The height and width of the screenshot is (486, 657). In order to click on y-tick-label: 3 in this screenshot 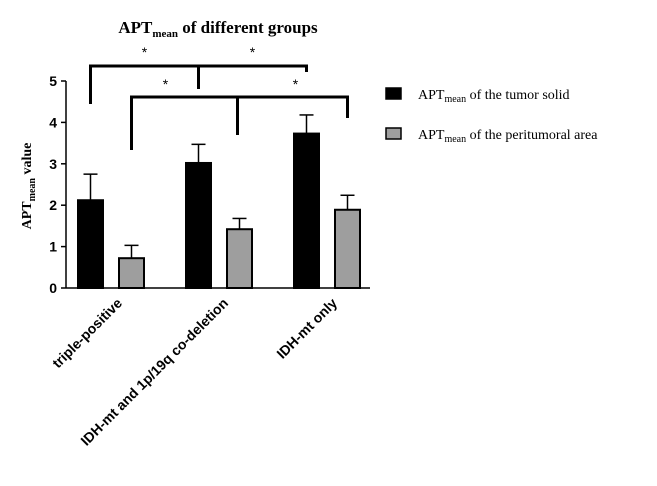, I will do `click(53, 164)`.